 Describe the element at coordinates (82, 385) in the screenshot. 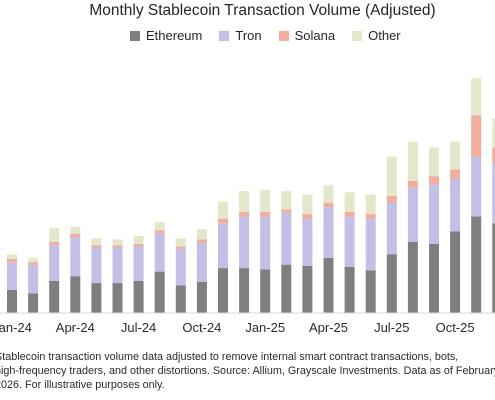

I see `footnote-line-3: 2026. For illustrative purposes only.` at that location.